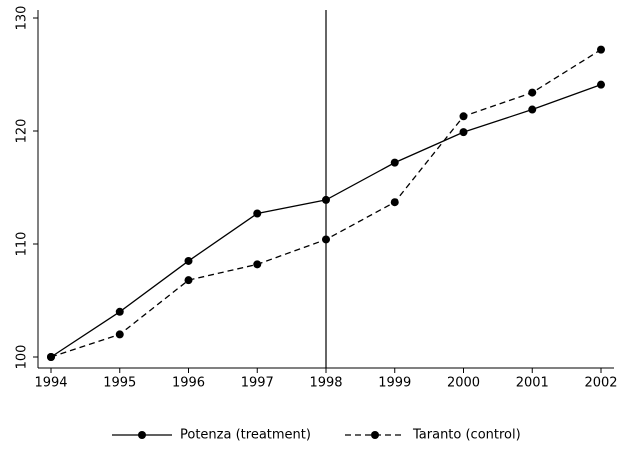  Describe the element at coordinates (257, 383) in the screenshot. I see `x-tick-label: 1997` at that location.